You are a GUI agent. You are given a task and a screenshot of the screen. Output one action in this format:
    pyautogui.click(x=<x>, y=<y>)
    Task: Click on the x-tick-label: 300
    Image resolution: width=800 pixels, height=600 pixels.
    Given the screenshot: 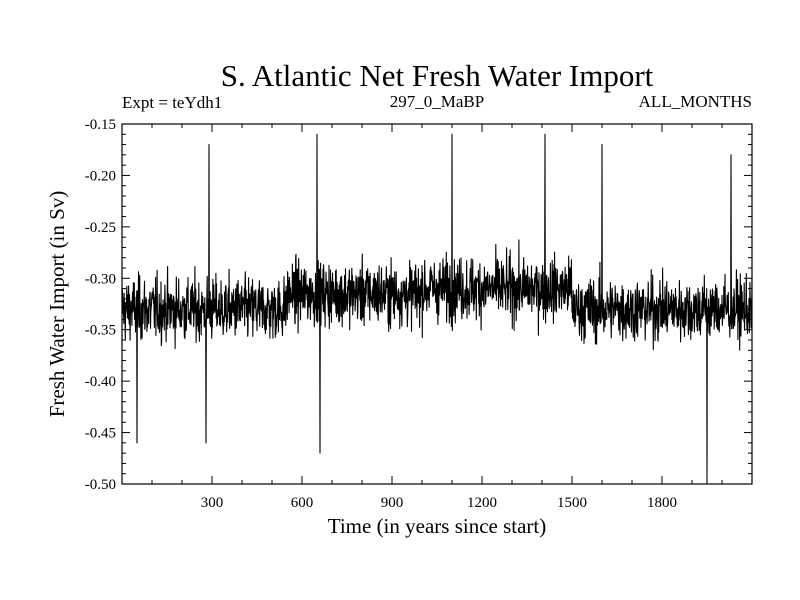 What is the action you would take?
    pyautogui.click(x=212, y=503)
    